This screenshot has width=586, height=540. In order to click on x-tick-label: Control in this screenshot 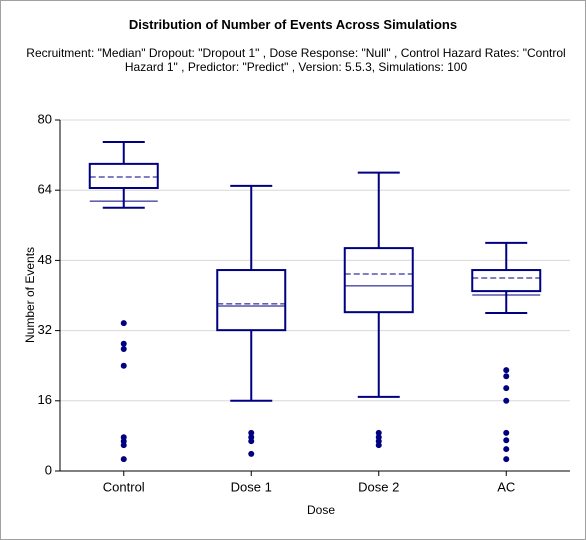, I will do `click(124, 486)`.